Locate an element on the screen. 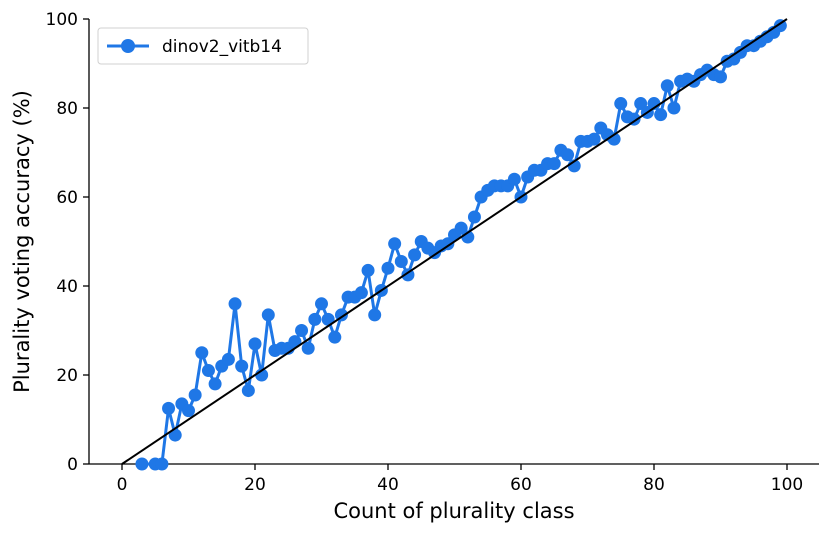 Image resolution: width=831 pixels, height=535 pixels. y-tick-label: 20 is located at coordinates (67, 376).